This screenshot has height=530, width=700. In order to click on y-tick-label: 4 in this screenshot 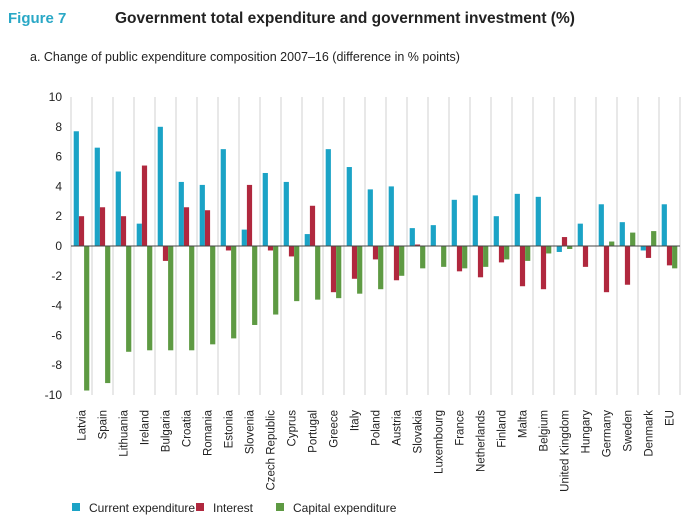, I will do `click(58, 186)`.